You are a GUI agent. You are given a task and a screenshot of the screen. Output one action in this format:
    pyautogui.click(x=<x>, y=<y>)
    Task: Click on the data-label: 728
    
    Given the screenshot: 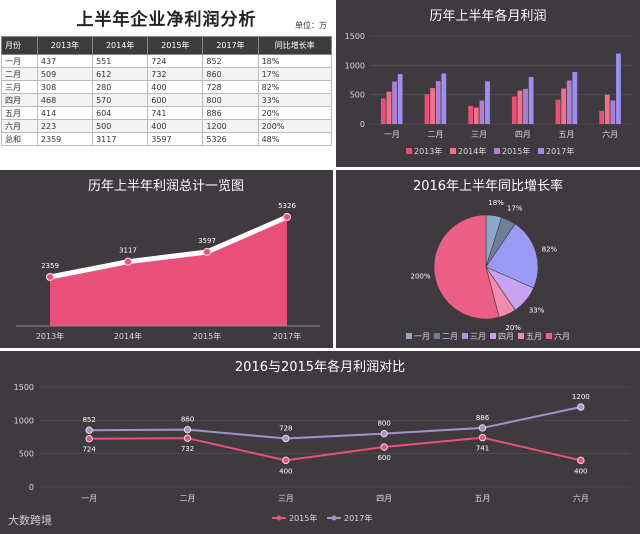 What is the action you would take?
    pyautogui.click(x=285, y=428)
    